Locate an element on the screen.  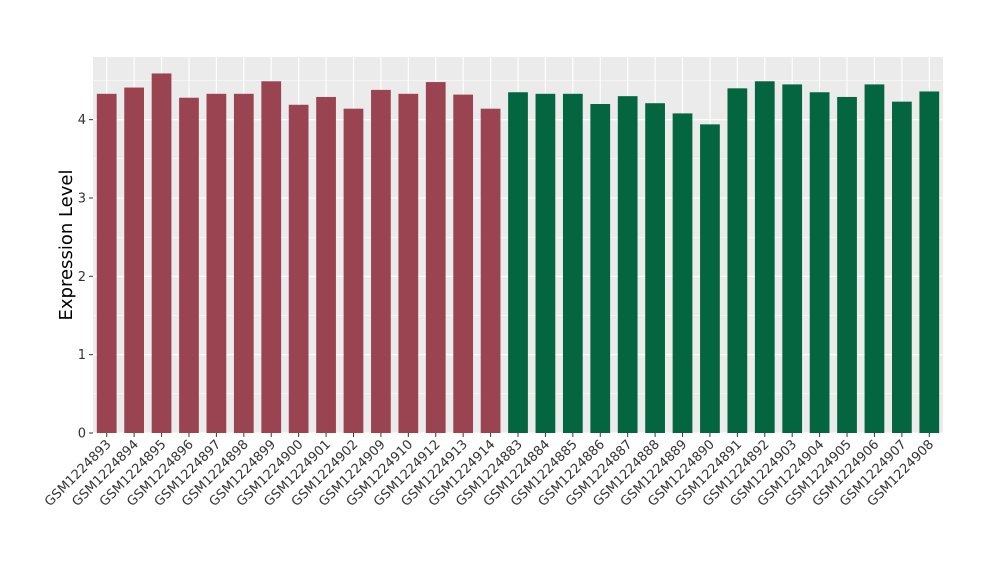
y-tick-label: 1 is located at coordinates (82, 355).